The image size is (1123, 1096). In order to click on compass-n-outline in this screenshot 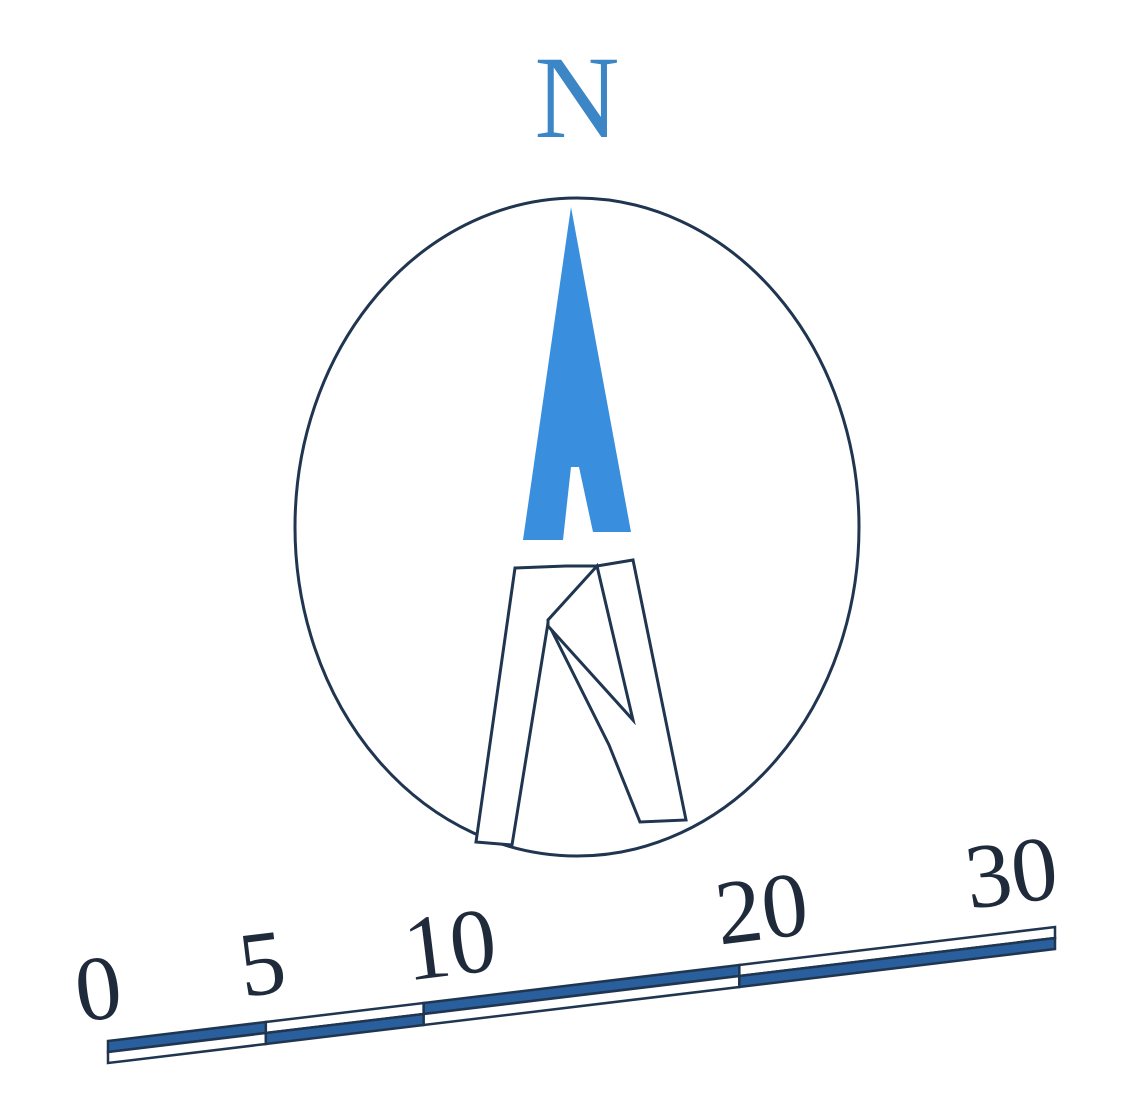, I will do `click(581, 702)`.